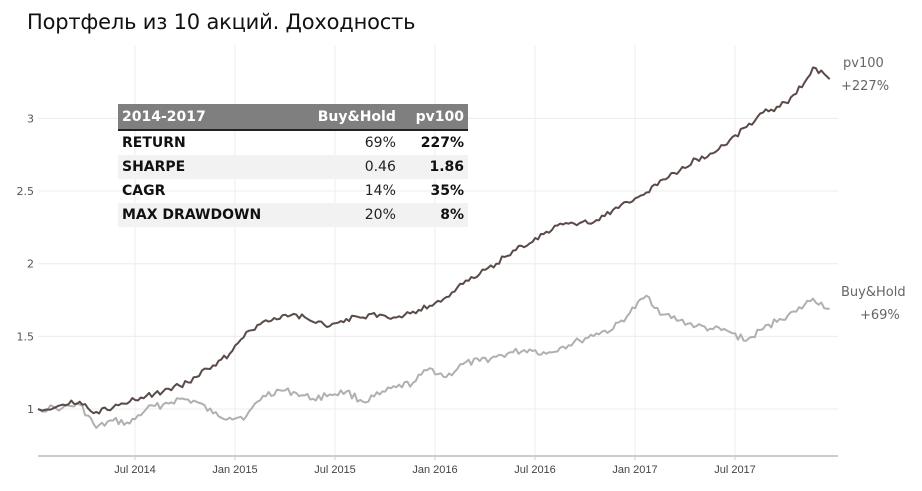 The image size is (922, 491). Describe the element at coordinates (221, 22) in the screenshot. I see `chart-title: Портфель из 10 акций. Доходность` at that location.